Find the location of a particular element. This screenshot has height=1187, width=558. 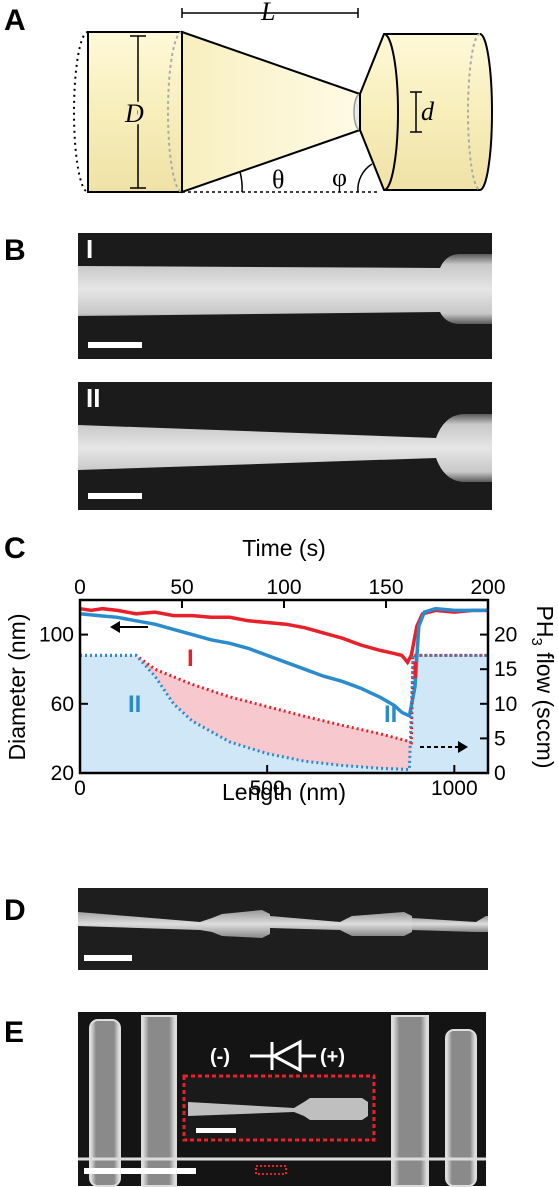

y-left-tick-label: 60 is located at coordinates (62, 704).